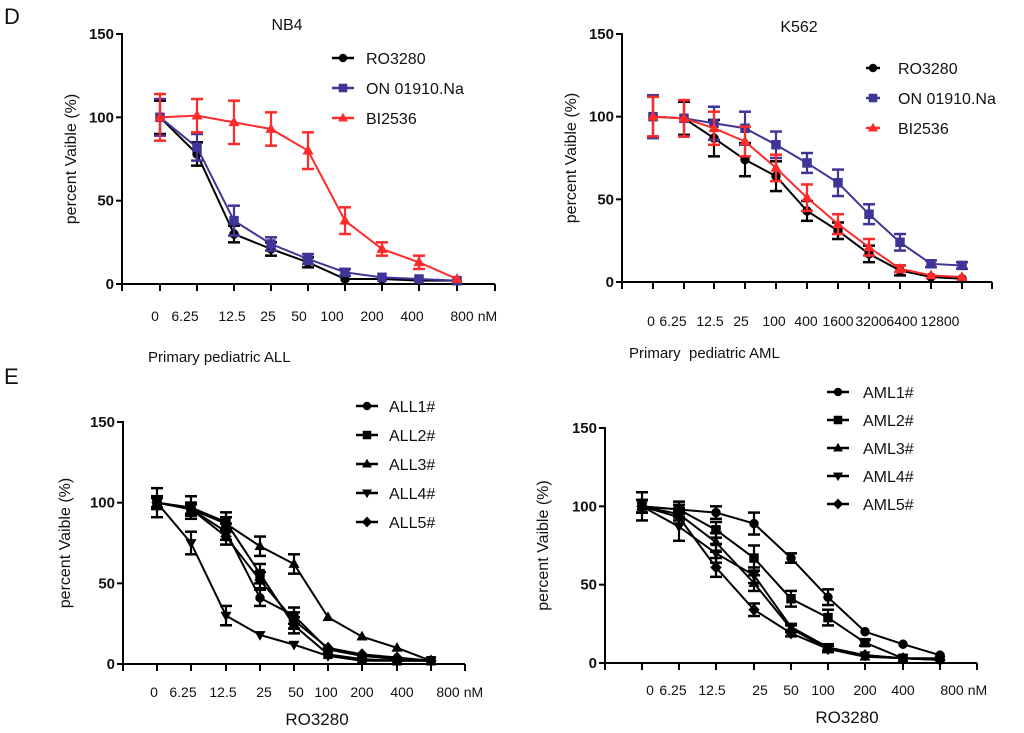 This screenshot has height=733, width=1024. What do you see at coordinates (412, 523) in the screenshot?
I see `legend-label: ALL5#` at bounding box center [412, 523].